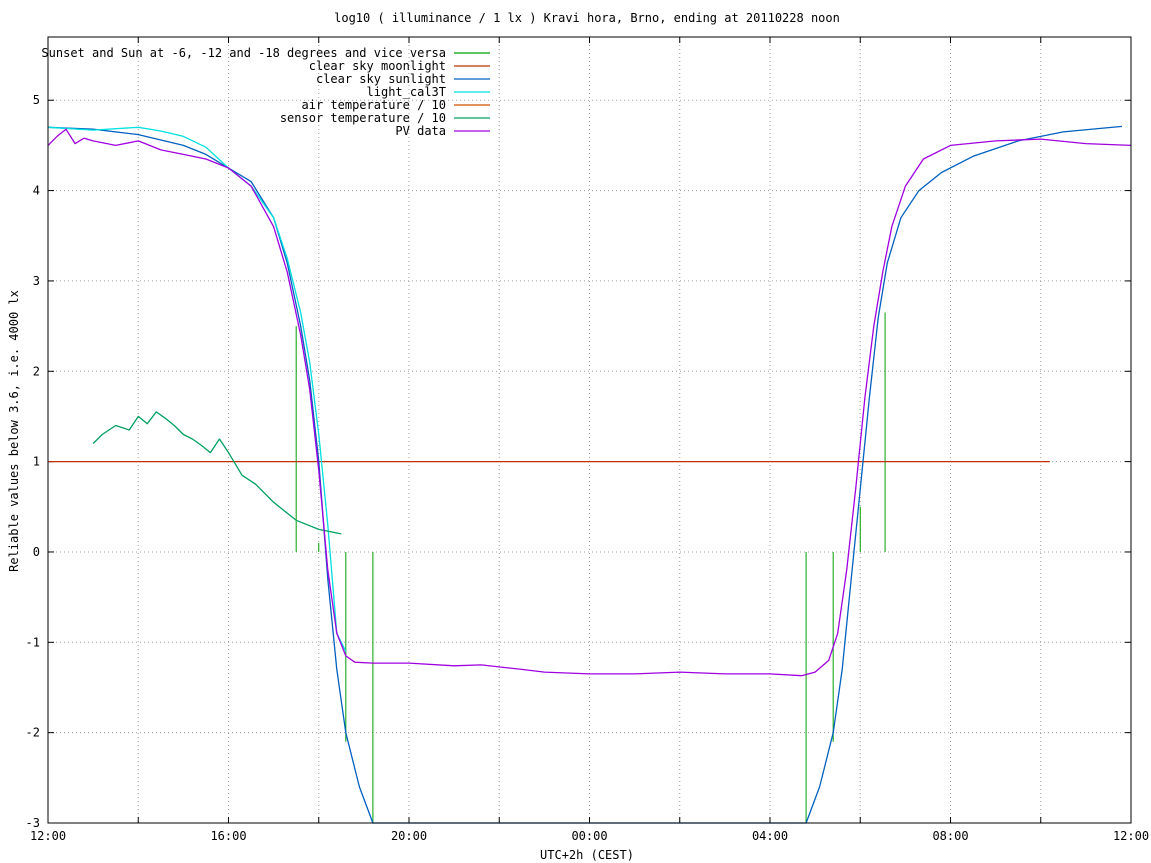 The width and height of the screenshot is (1151, 863). Describe the element at coordinates (381, 79) in the screenshot. I see `legend-label: clear sky sunlight` at that location.